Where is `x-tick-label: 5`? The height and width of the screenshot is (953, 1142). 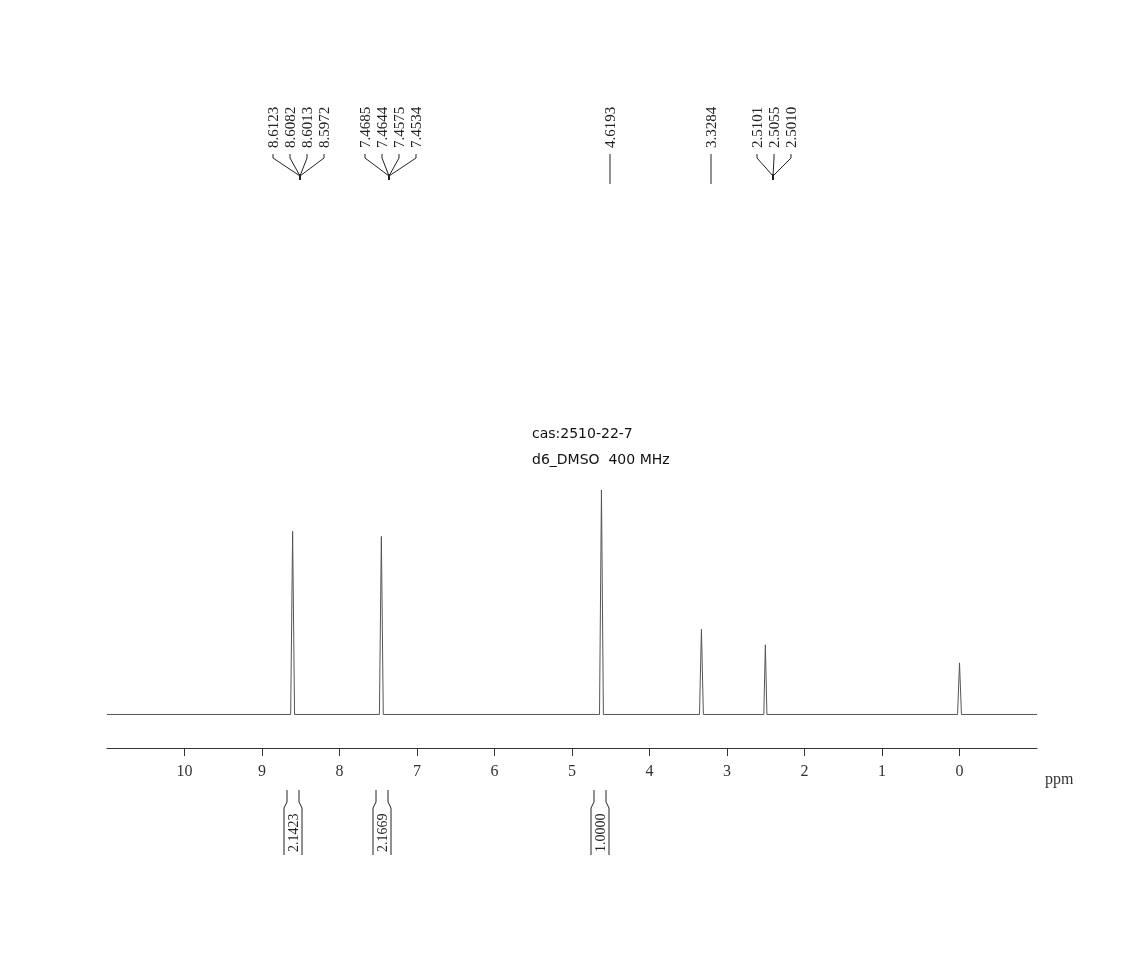
x-tick-label: 5 is located at coordinates (572, 770).